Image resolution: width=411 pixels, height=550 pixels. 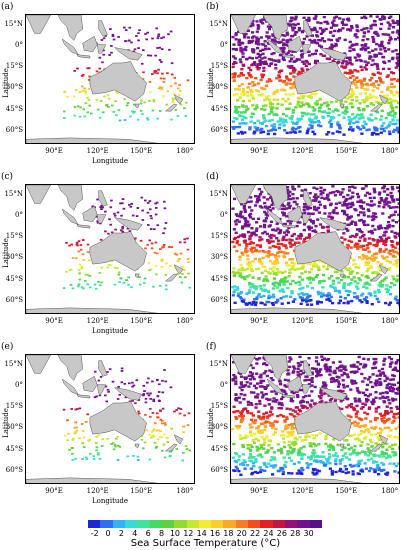 What do you see at coordinates (94, 533) in the screenshot?
I see `colorbar-tick-label: -2` at bounding box center [94, 533].